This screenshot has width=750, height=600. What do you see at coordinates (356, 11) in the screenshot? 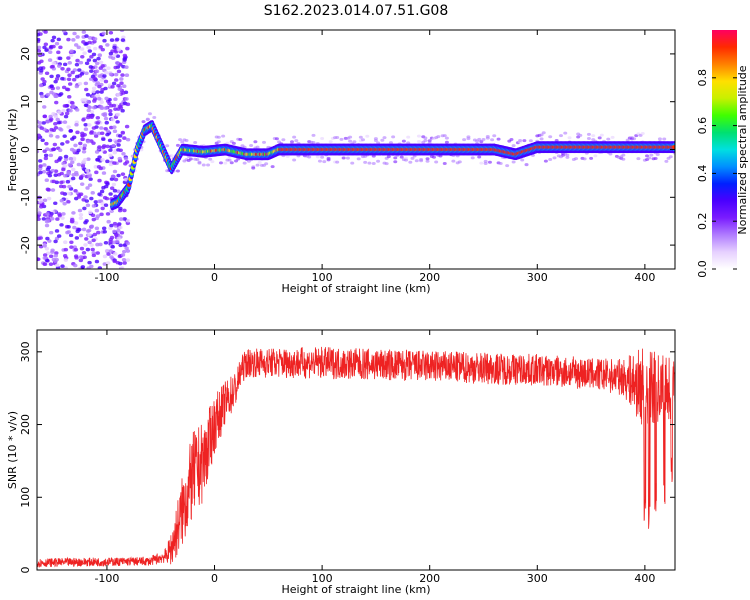
I see `figure-title: S162.2023.014.07.51.G08` at bounding box center [356, 11].